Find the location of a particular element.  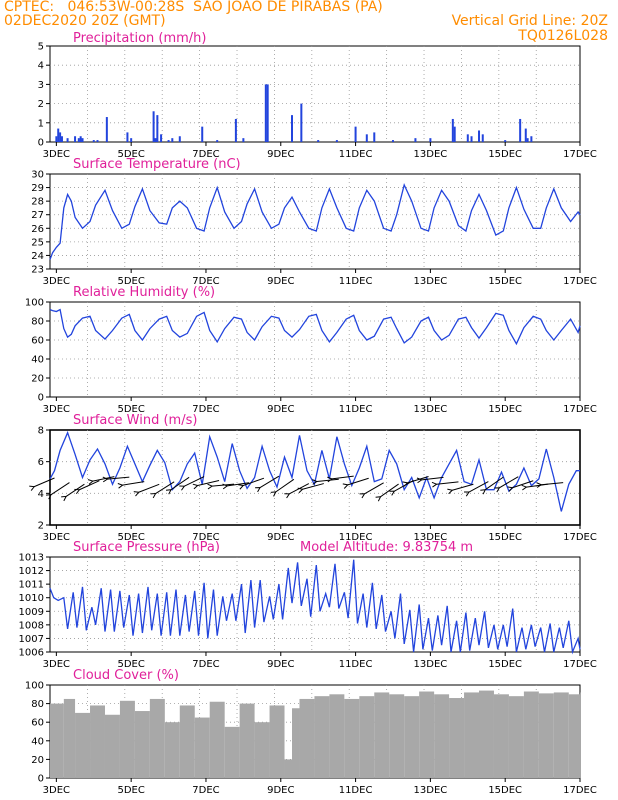

y-tick-label: 80 is located at coordinates (37, 322).